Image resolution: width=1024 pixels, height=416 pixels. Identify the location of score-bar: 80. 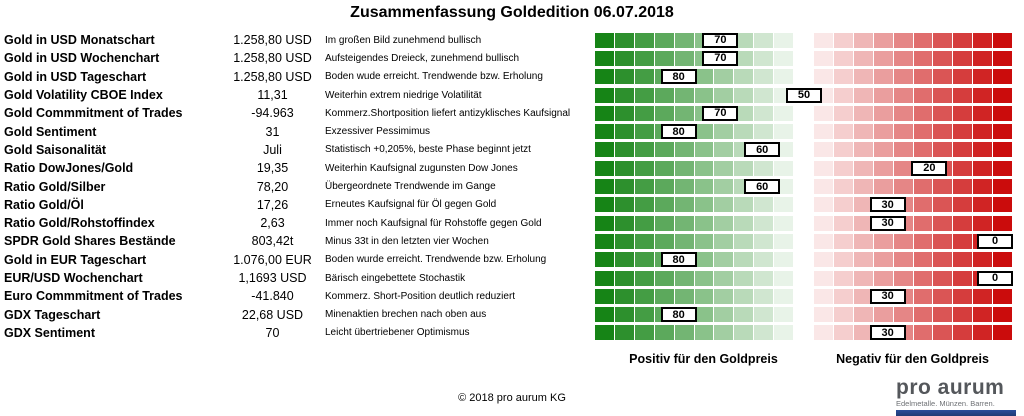
(804, 77).